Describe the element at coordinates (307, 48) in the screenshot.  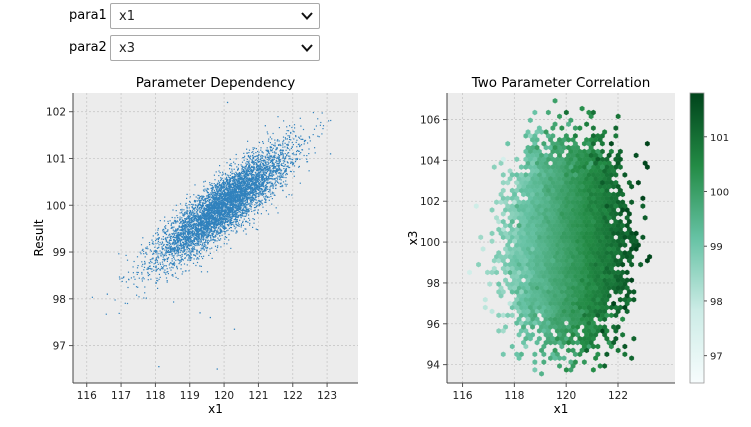
I see `chevron-down-icon` at that location.